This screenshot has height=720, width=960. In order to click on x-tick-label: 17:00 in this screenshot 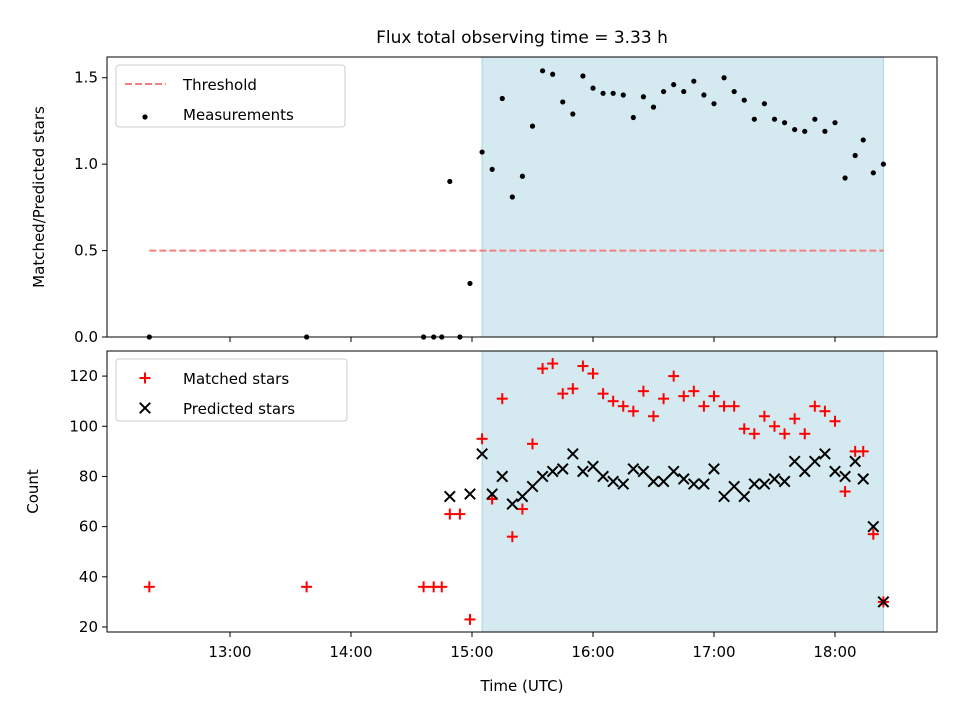, I will do `click(713, 652)`.